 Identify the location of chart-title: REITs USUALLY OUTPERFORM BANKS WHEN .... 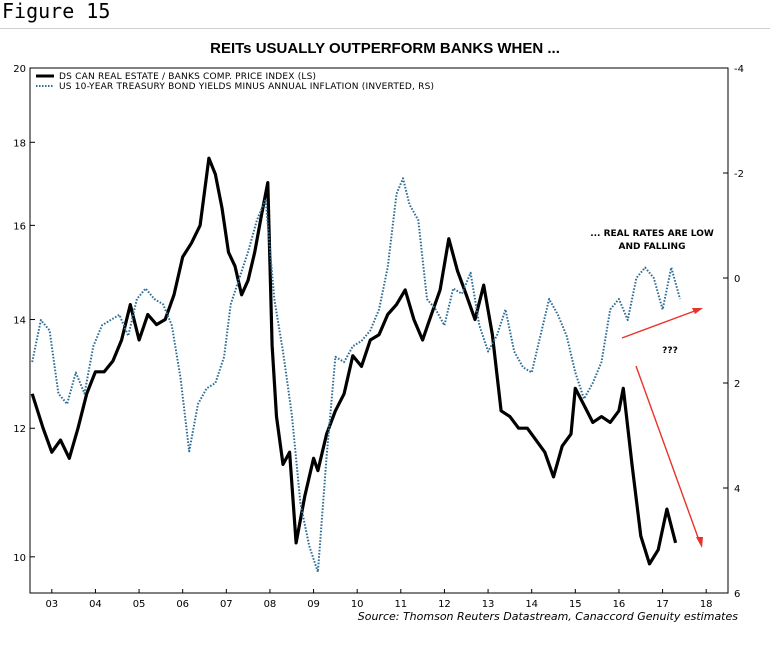
(385, 48).